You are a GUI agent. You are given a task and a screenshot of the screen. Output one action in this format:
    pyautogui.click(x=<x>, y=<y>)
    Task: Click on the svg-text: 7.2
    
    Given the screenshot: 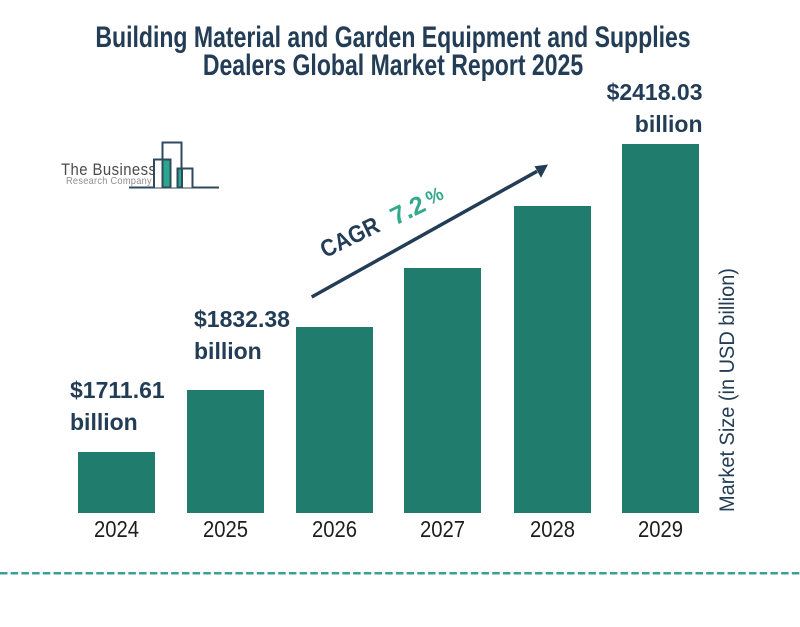 What is the action you would take?
    pyautogui.click(x=408, y=210)
    